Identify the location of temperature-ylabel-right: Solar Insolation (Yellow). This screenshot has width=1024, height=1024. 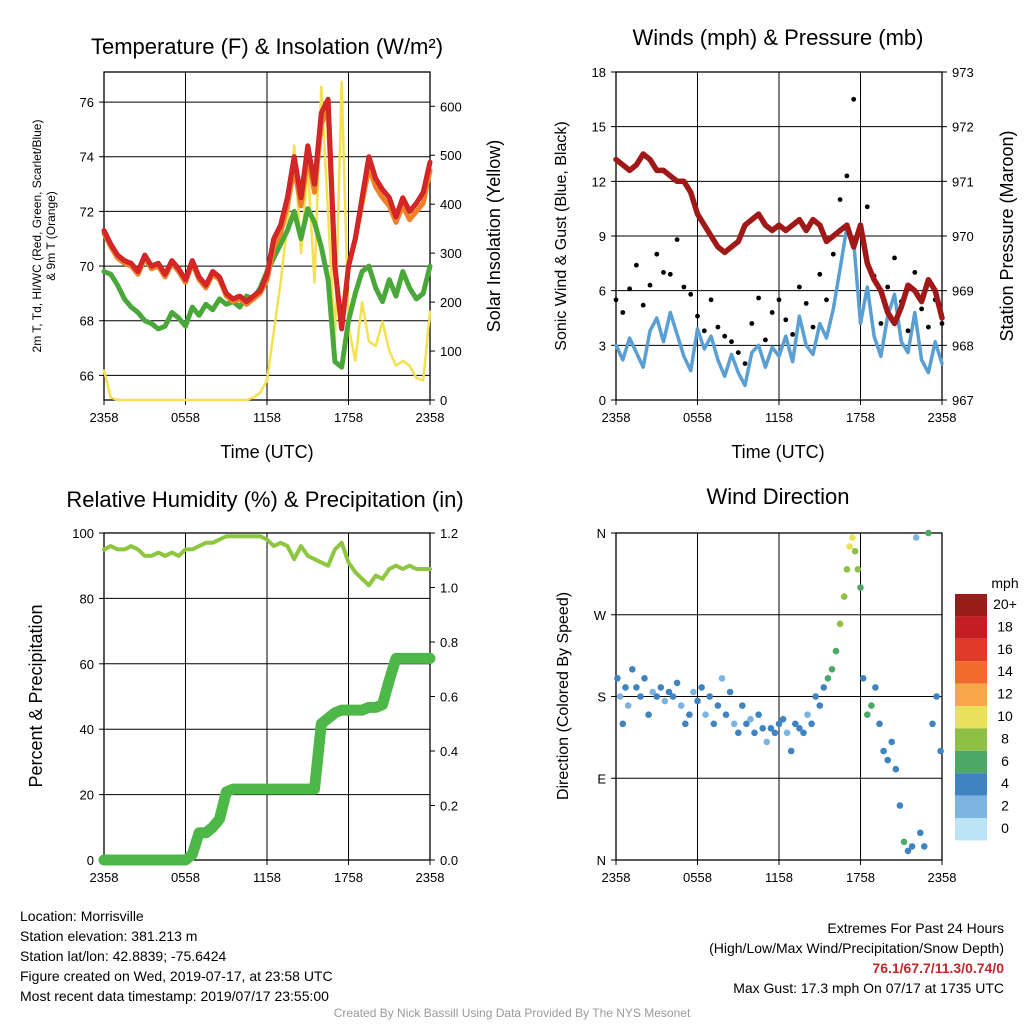
(494, 236).